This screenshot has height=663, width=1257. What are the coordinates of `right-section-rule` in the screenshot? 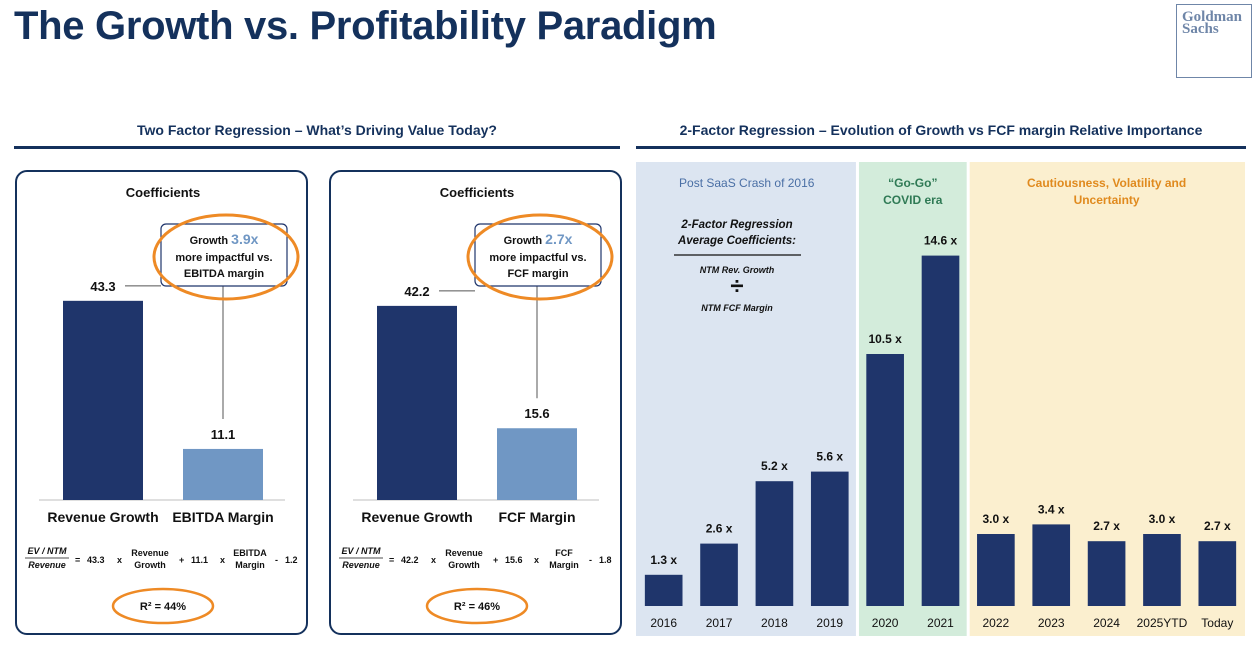 It's located at (941, 147).